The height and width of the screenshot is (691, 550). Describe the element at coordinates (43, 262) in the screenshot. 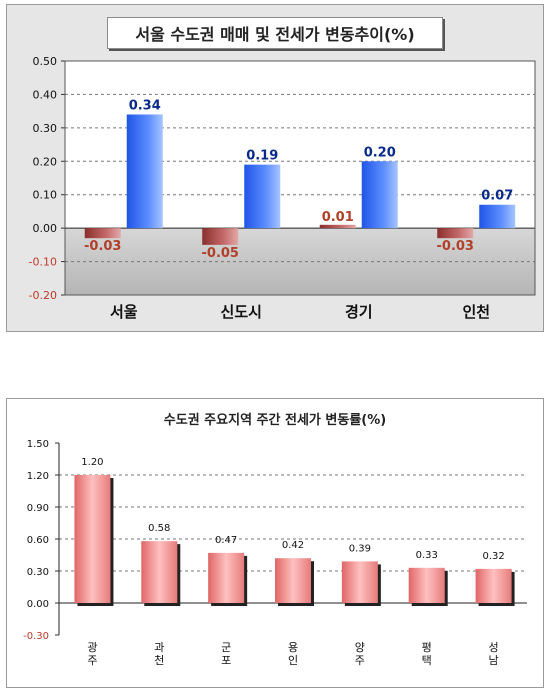

I see `y-tick-label: -0.10` at that location.